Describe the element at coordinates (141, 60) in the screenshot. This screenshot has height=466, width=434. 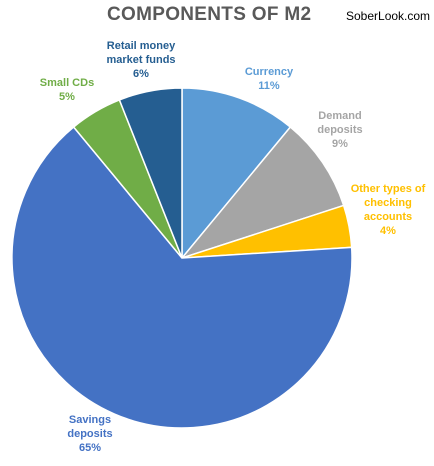
I see `slice-label: Retail money market funds 6%` at that location.